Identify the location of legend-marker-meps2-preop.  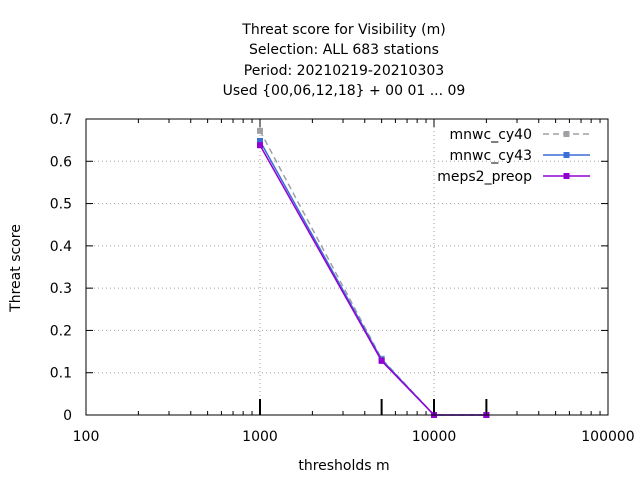
(566, 176).